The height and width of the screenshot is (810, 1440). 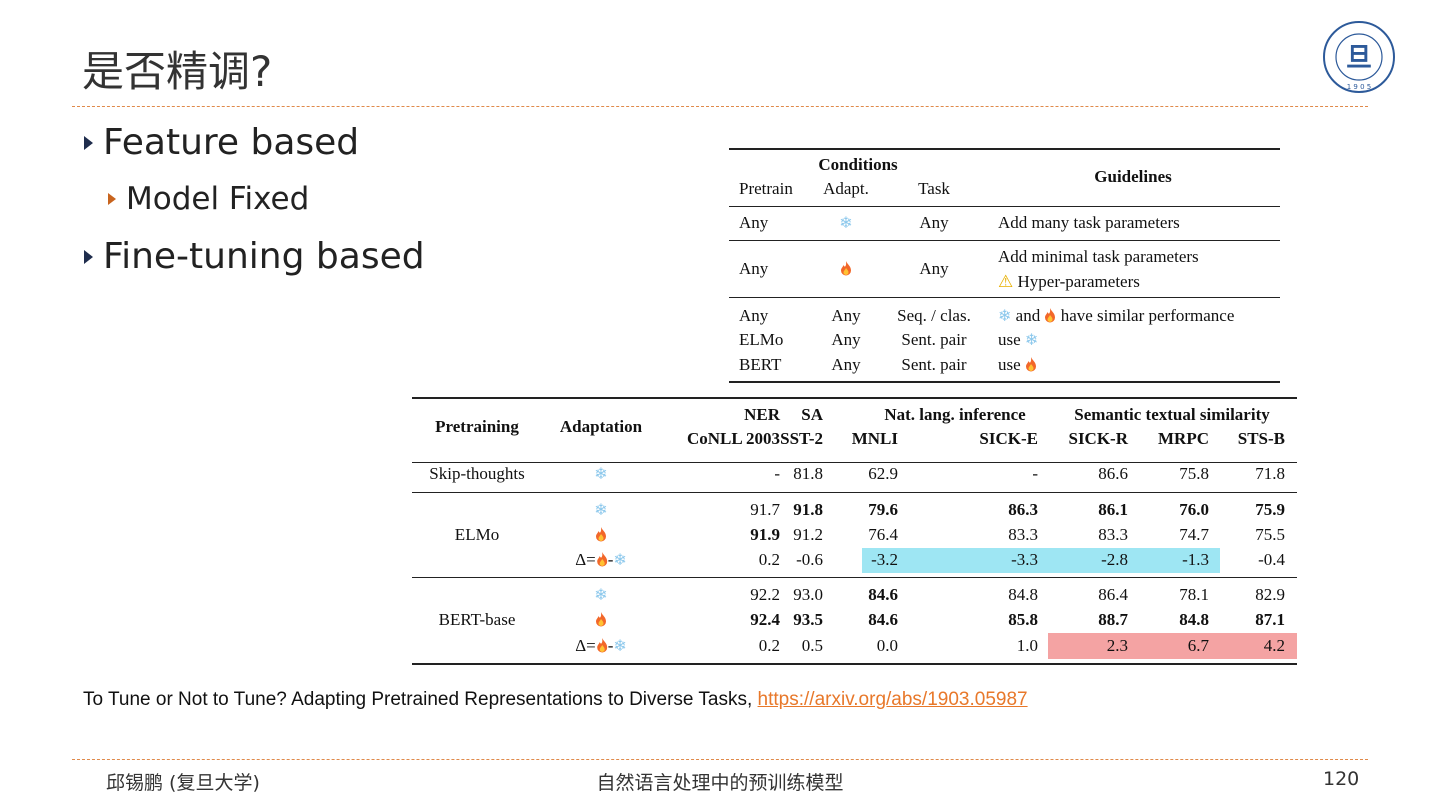 What do you see at coordinates (1195, 559) in the screenshot?
I see `score-cell: -1.3` at bounding box center [1195, 559].